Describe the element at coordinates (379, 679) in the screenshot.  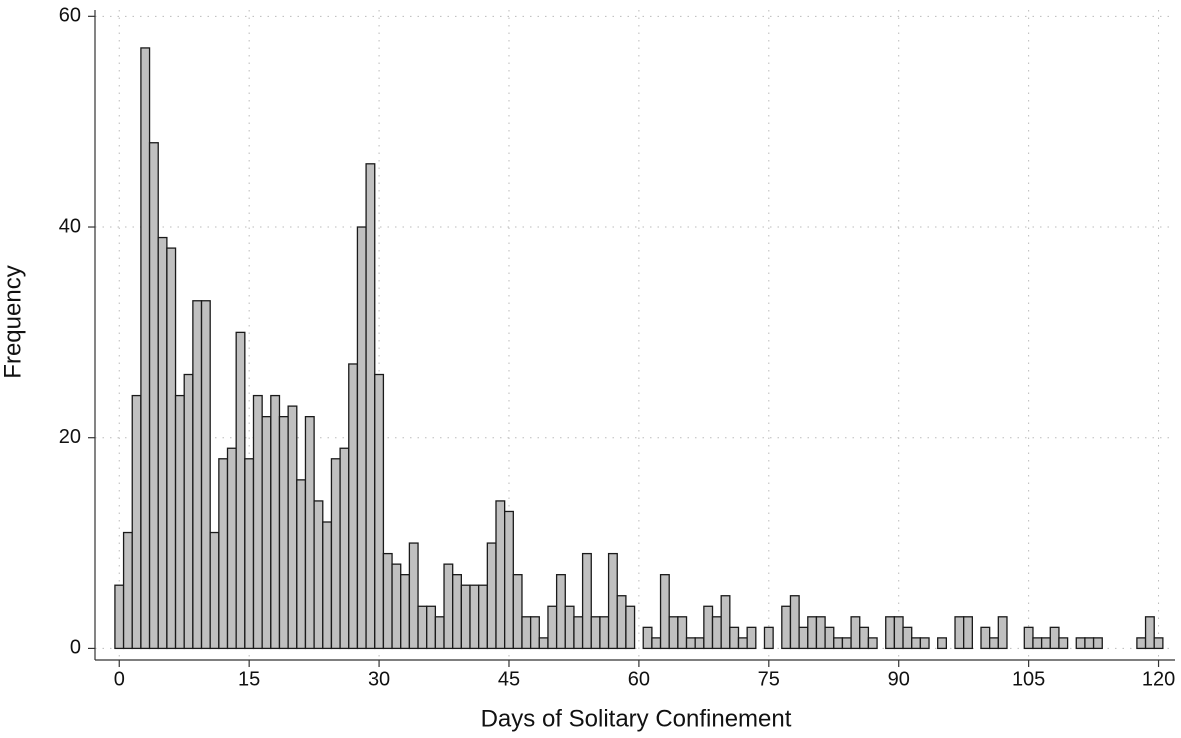
I see `x-tick-label: 30` at that location.